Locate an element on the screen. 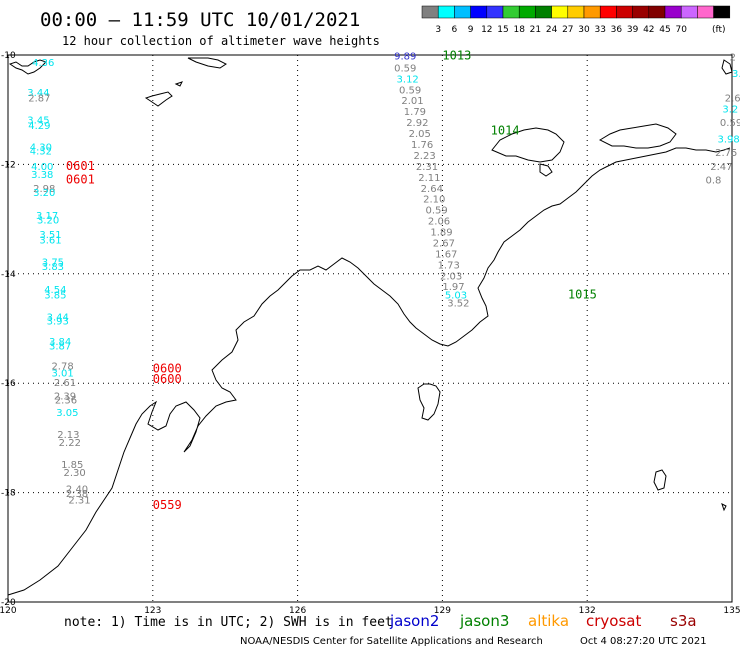 This screenshot has width=740, height=650. coast-rowley-shoals is located at coordinates (724, 507).